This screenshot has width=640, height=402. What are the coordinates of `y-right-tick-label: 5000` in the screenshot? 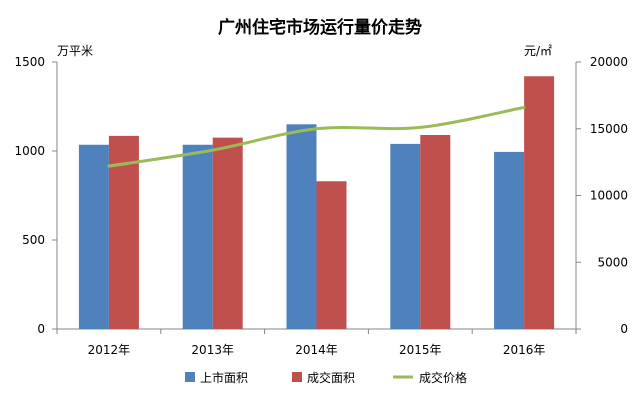 It's located at (612, 262).